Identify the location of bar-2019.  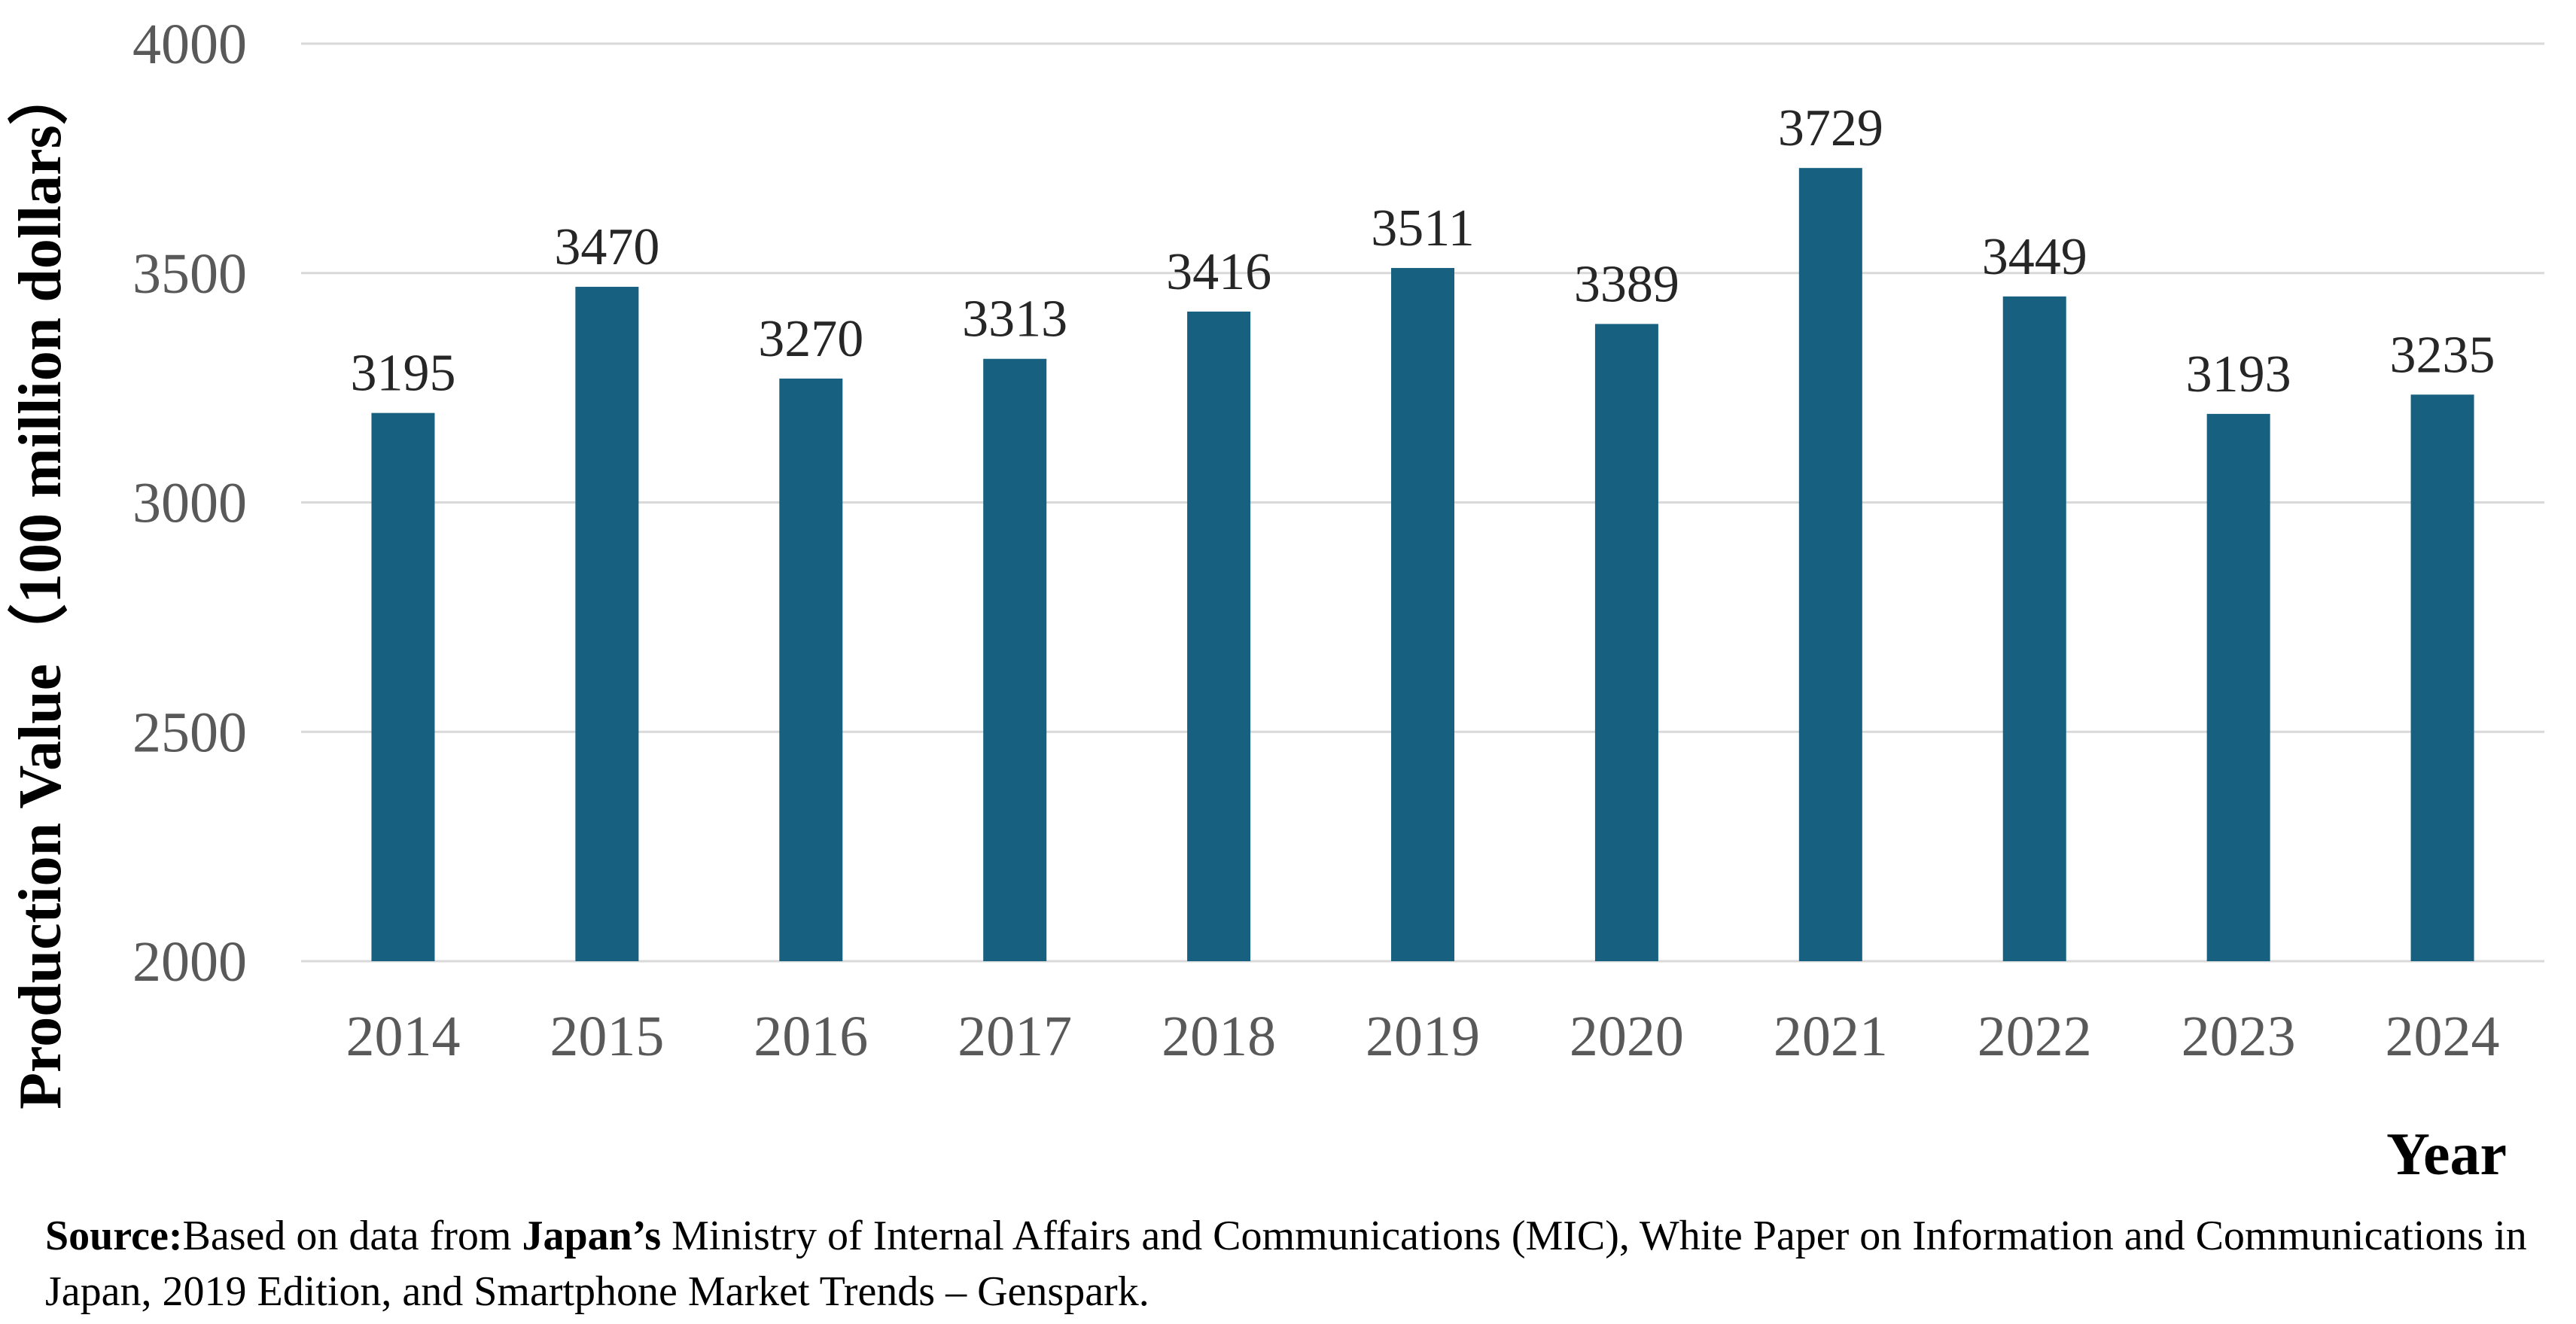
(1423, 614).